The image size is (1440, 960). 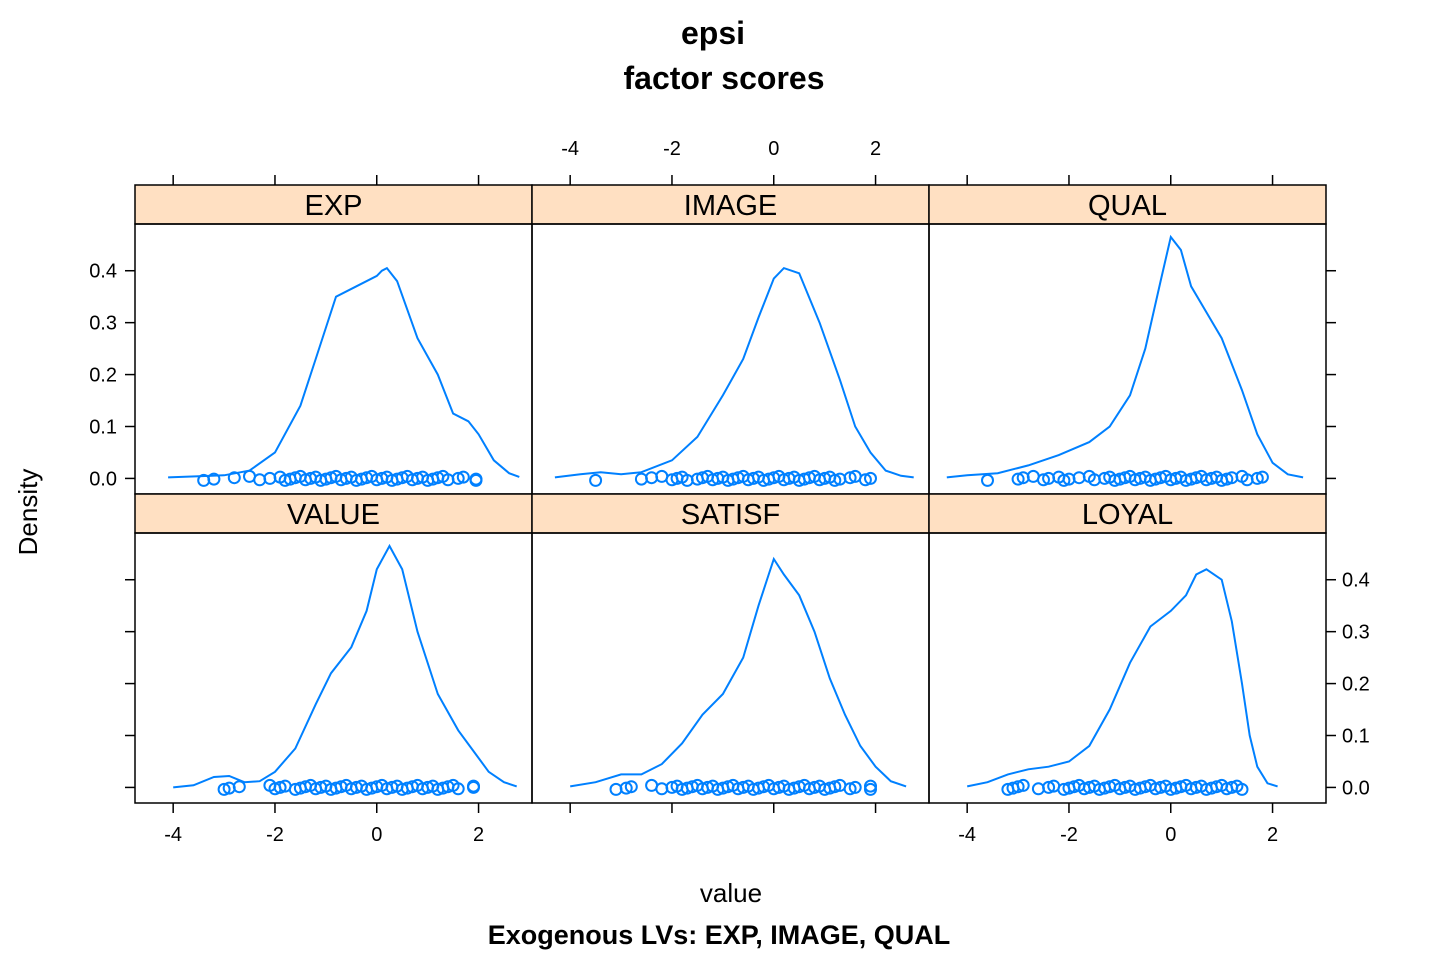 I want to click on strip-loyal, so click(x=1127, y=513).